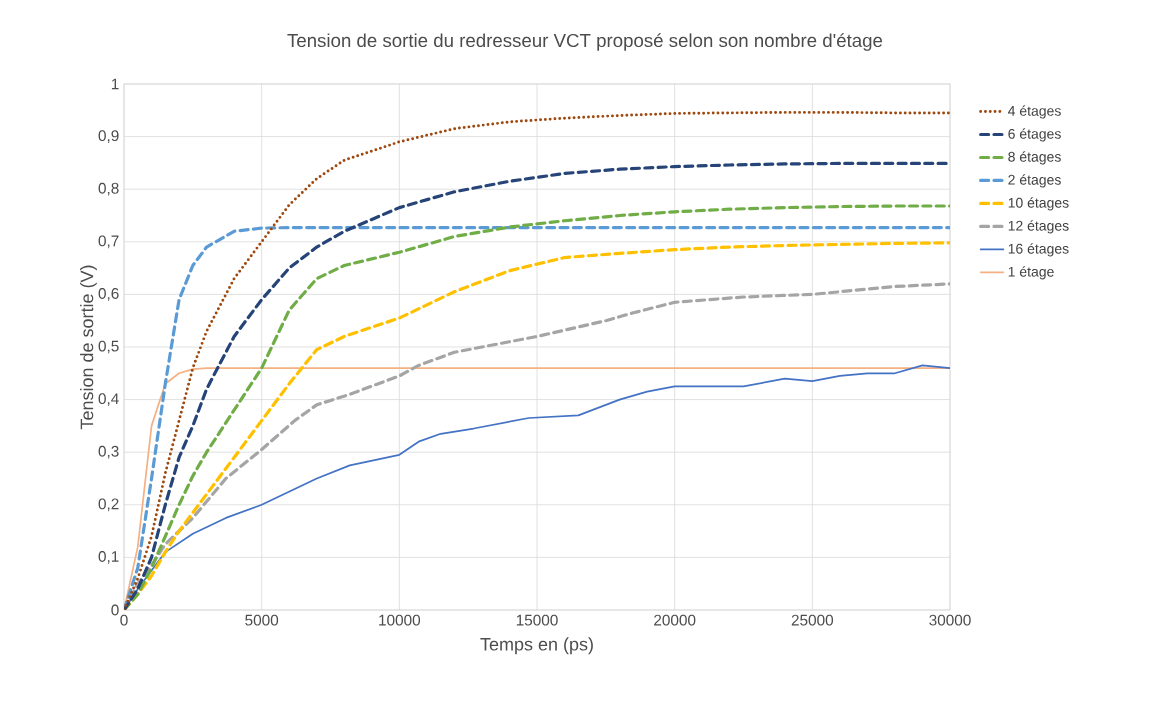  Describe the element at coordinates (950, 620) in the screenshot. I see `x-tick-label: 30000` at that location.